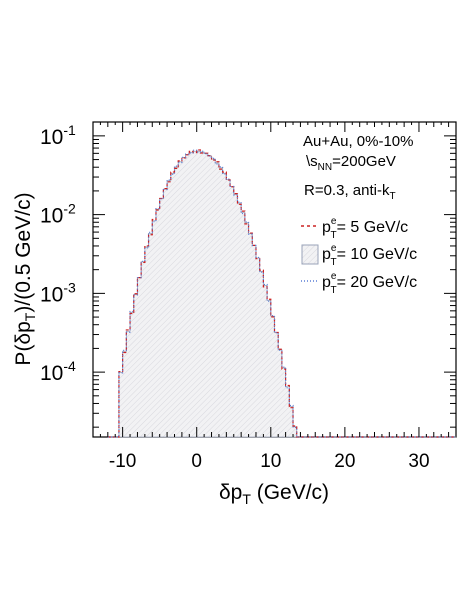 The height and width of the screenshot is (600, 464). I want to click on x-tick-label: 20, so click(344, 461).